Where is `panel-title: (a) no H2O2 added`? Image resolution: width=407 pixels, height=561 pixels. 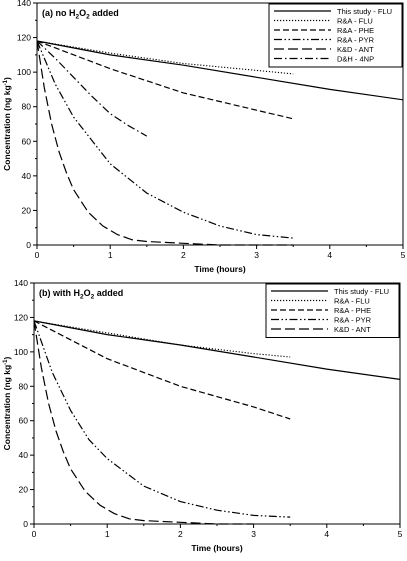
panel-title: (a) no H2O2 added is located at coordinates (80, 14).